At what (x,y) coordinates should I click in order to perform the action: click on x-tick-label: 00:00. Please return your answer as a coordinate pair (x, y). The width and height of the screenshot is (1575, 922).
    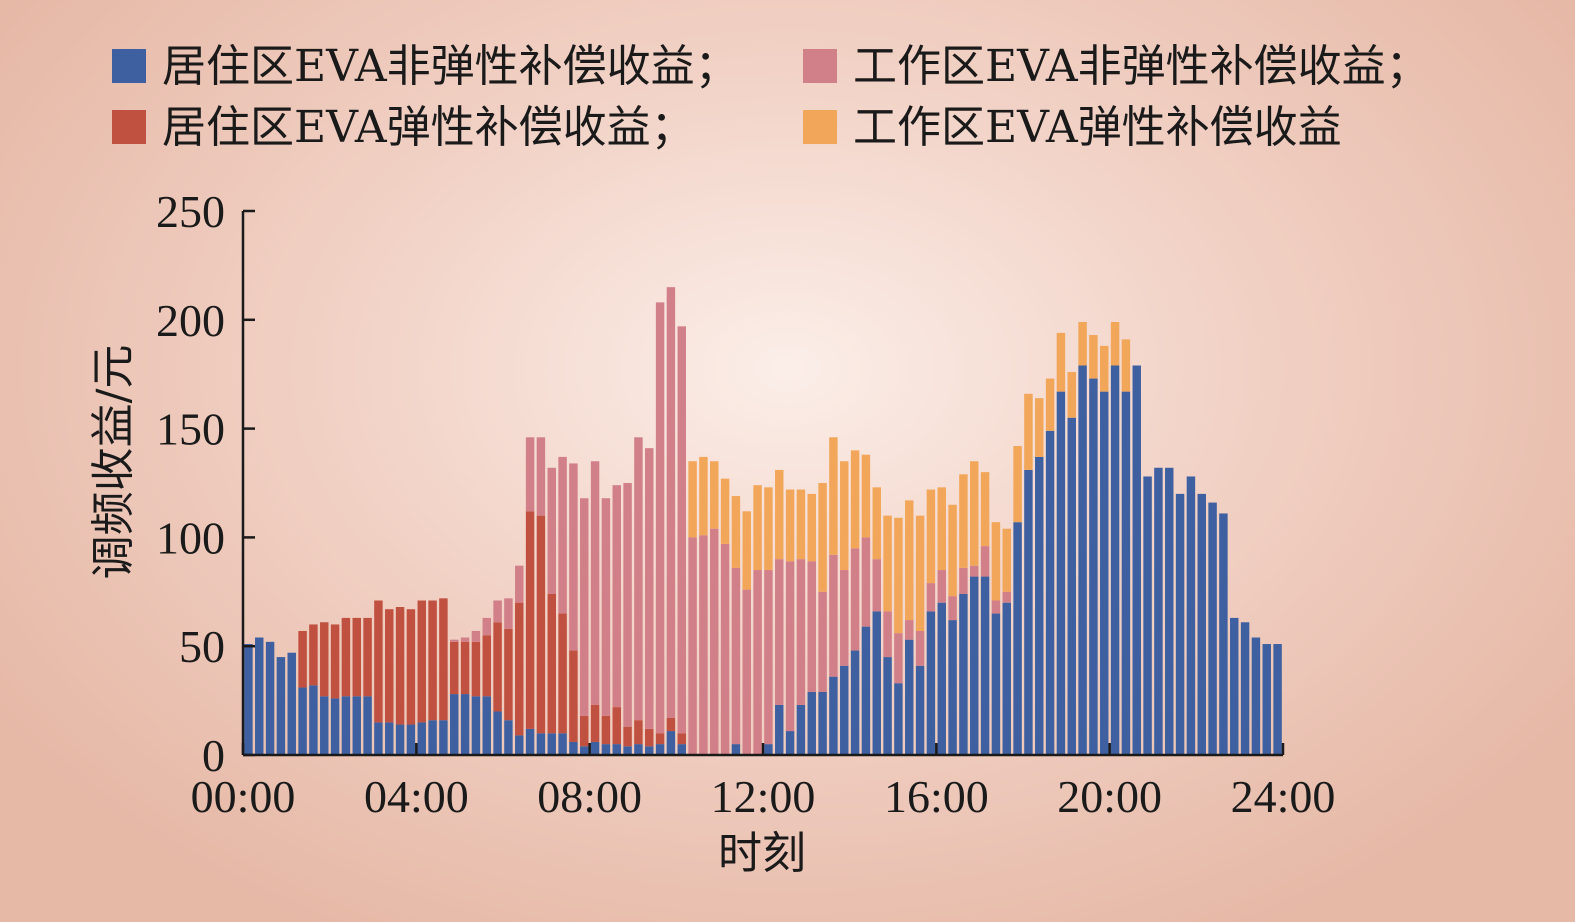
    Looking at the image, I should click on (243, 796).